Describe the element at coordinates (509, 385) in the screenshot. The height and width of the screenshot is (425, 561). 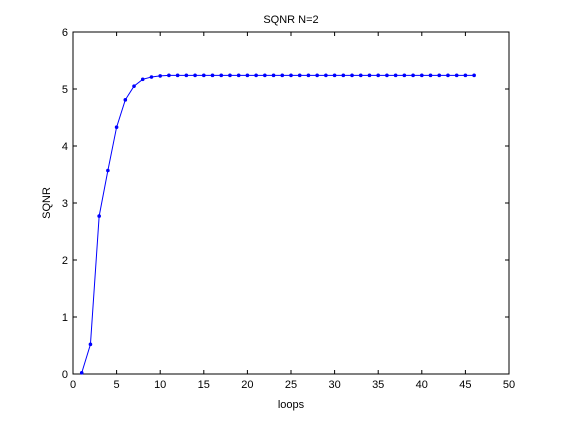
I see `x-tick-label: 50` at that location.